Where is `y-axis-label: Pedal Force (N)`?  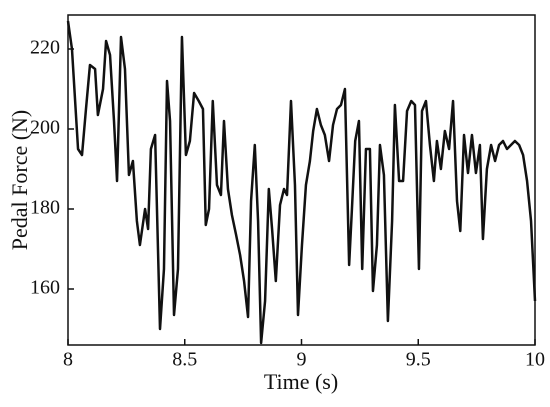
y-axis-label: Pedal Force (N) is located at coordinates (19, 180).